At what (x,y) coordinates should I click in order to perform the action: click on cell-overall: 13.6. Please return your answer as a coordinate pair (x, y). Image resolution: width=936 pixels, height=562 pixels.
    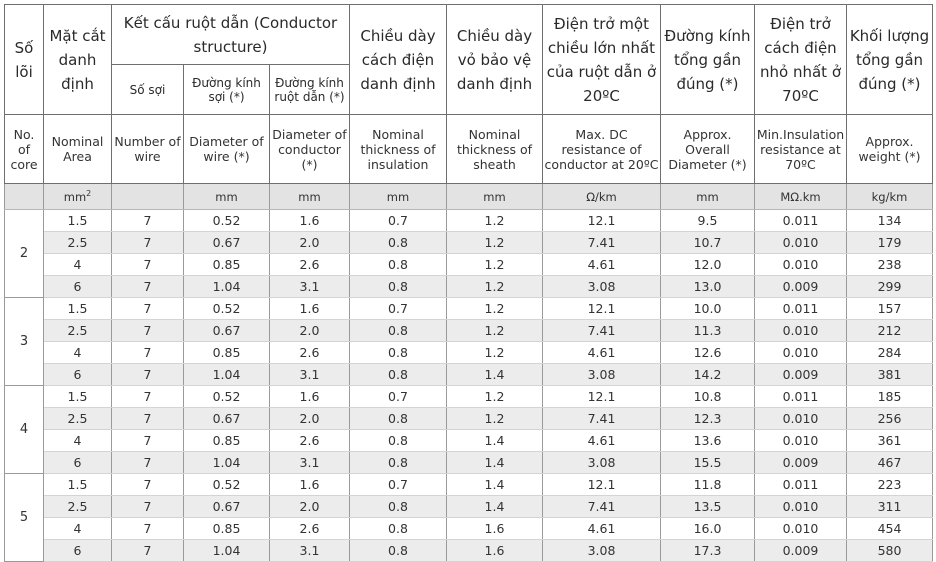
    Looking at the image, I should click on (707, 440).